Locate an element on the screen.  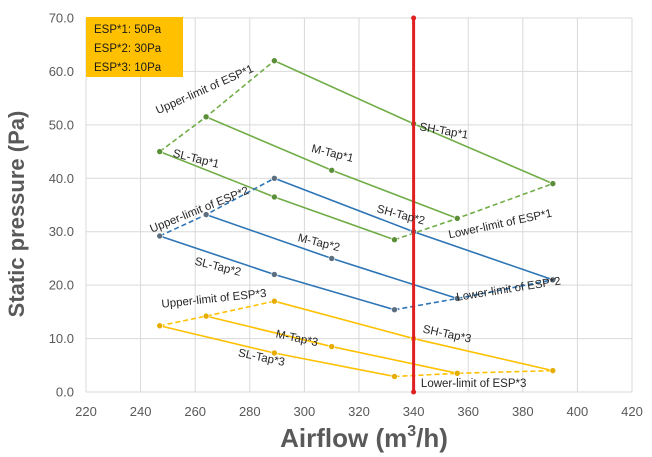
y-tick-label: 40.0 is located at coordinates (61, 178).